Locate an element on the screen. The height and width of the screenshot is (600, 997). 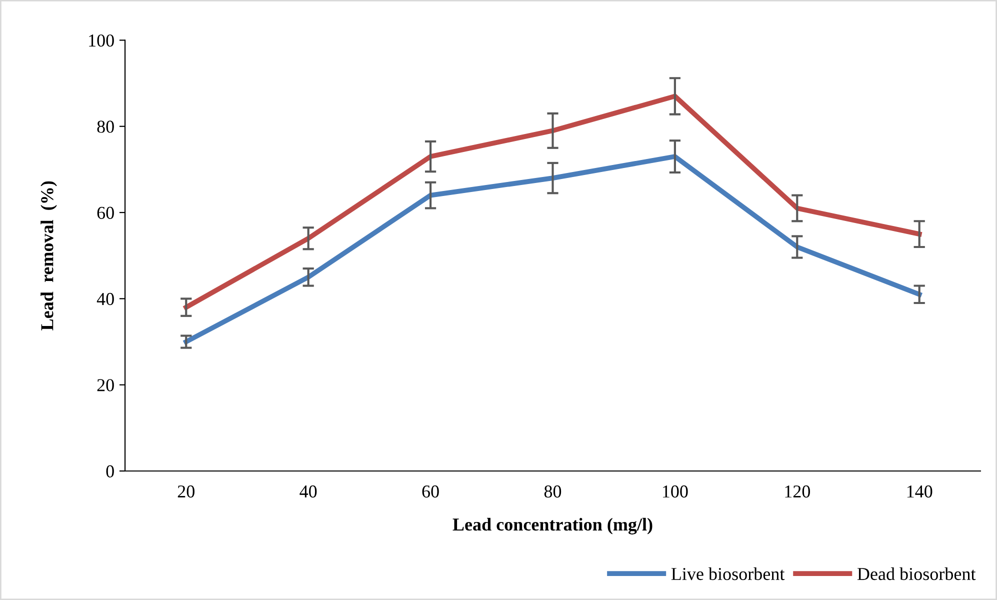
x-tick-label: 40 is located at coordinates (308, 491).